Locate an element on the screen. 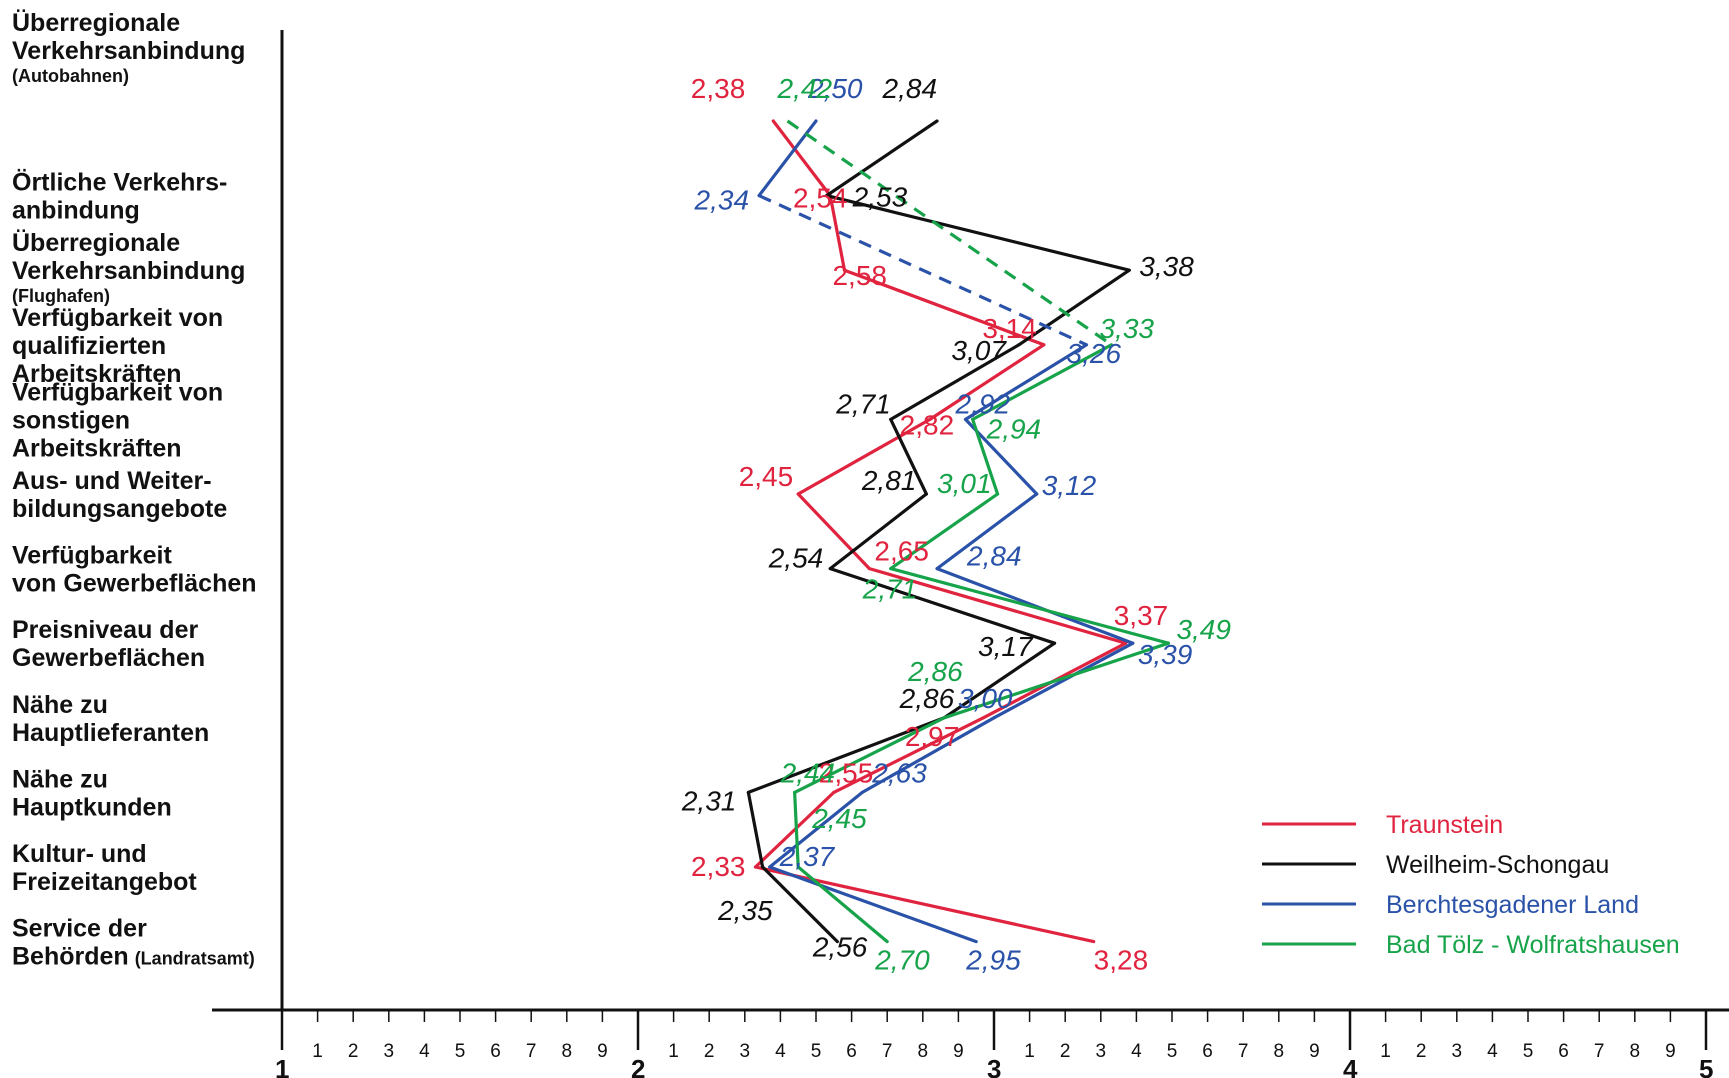 This screenshot has height=1078, width=1729. data-label: 2,84 is located at coordinates (910, 88).